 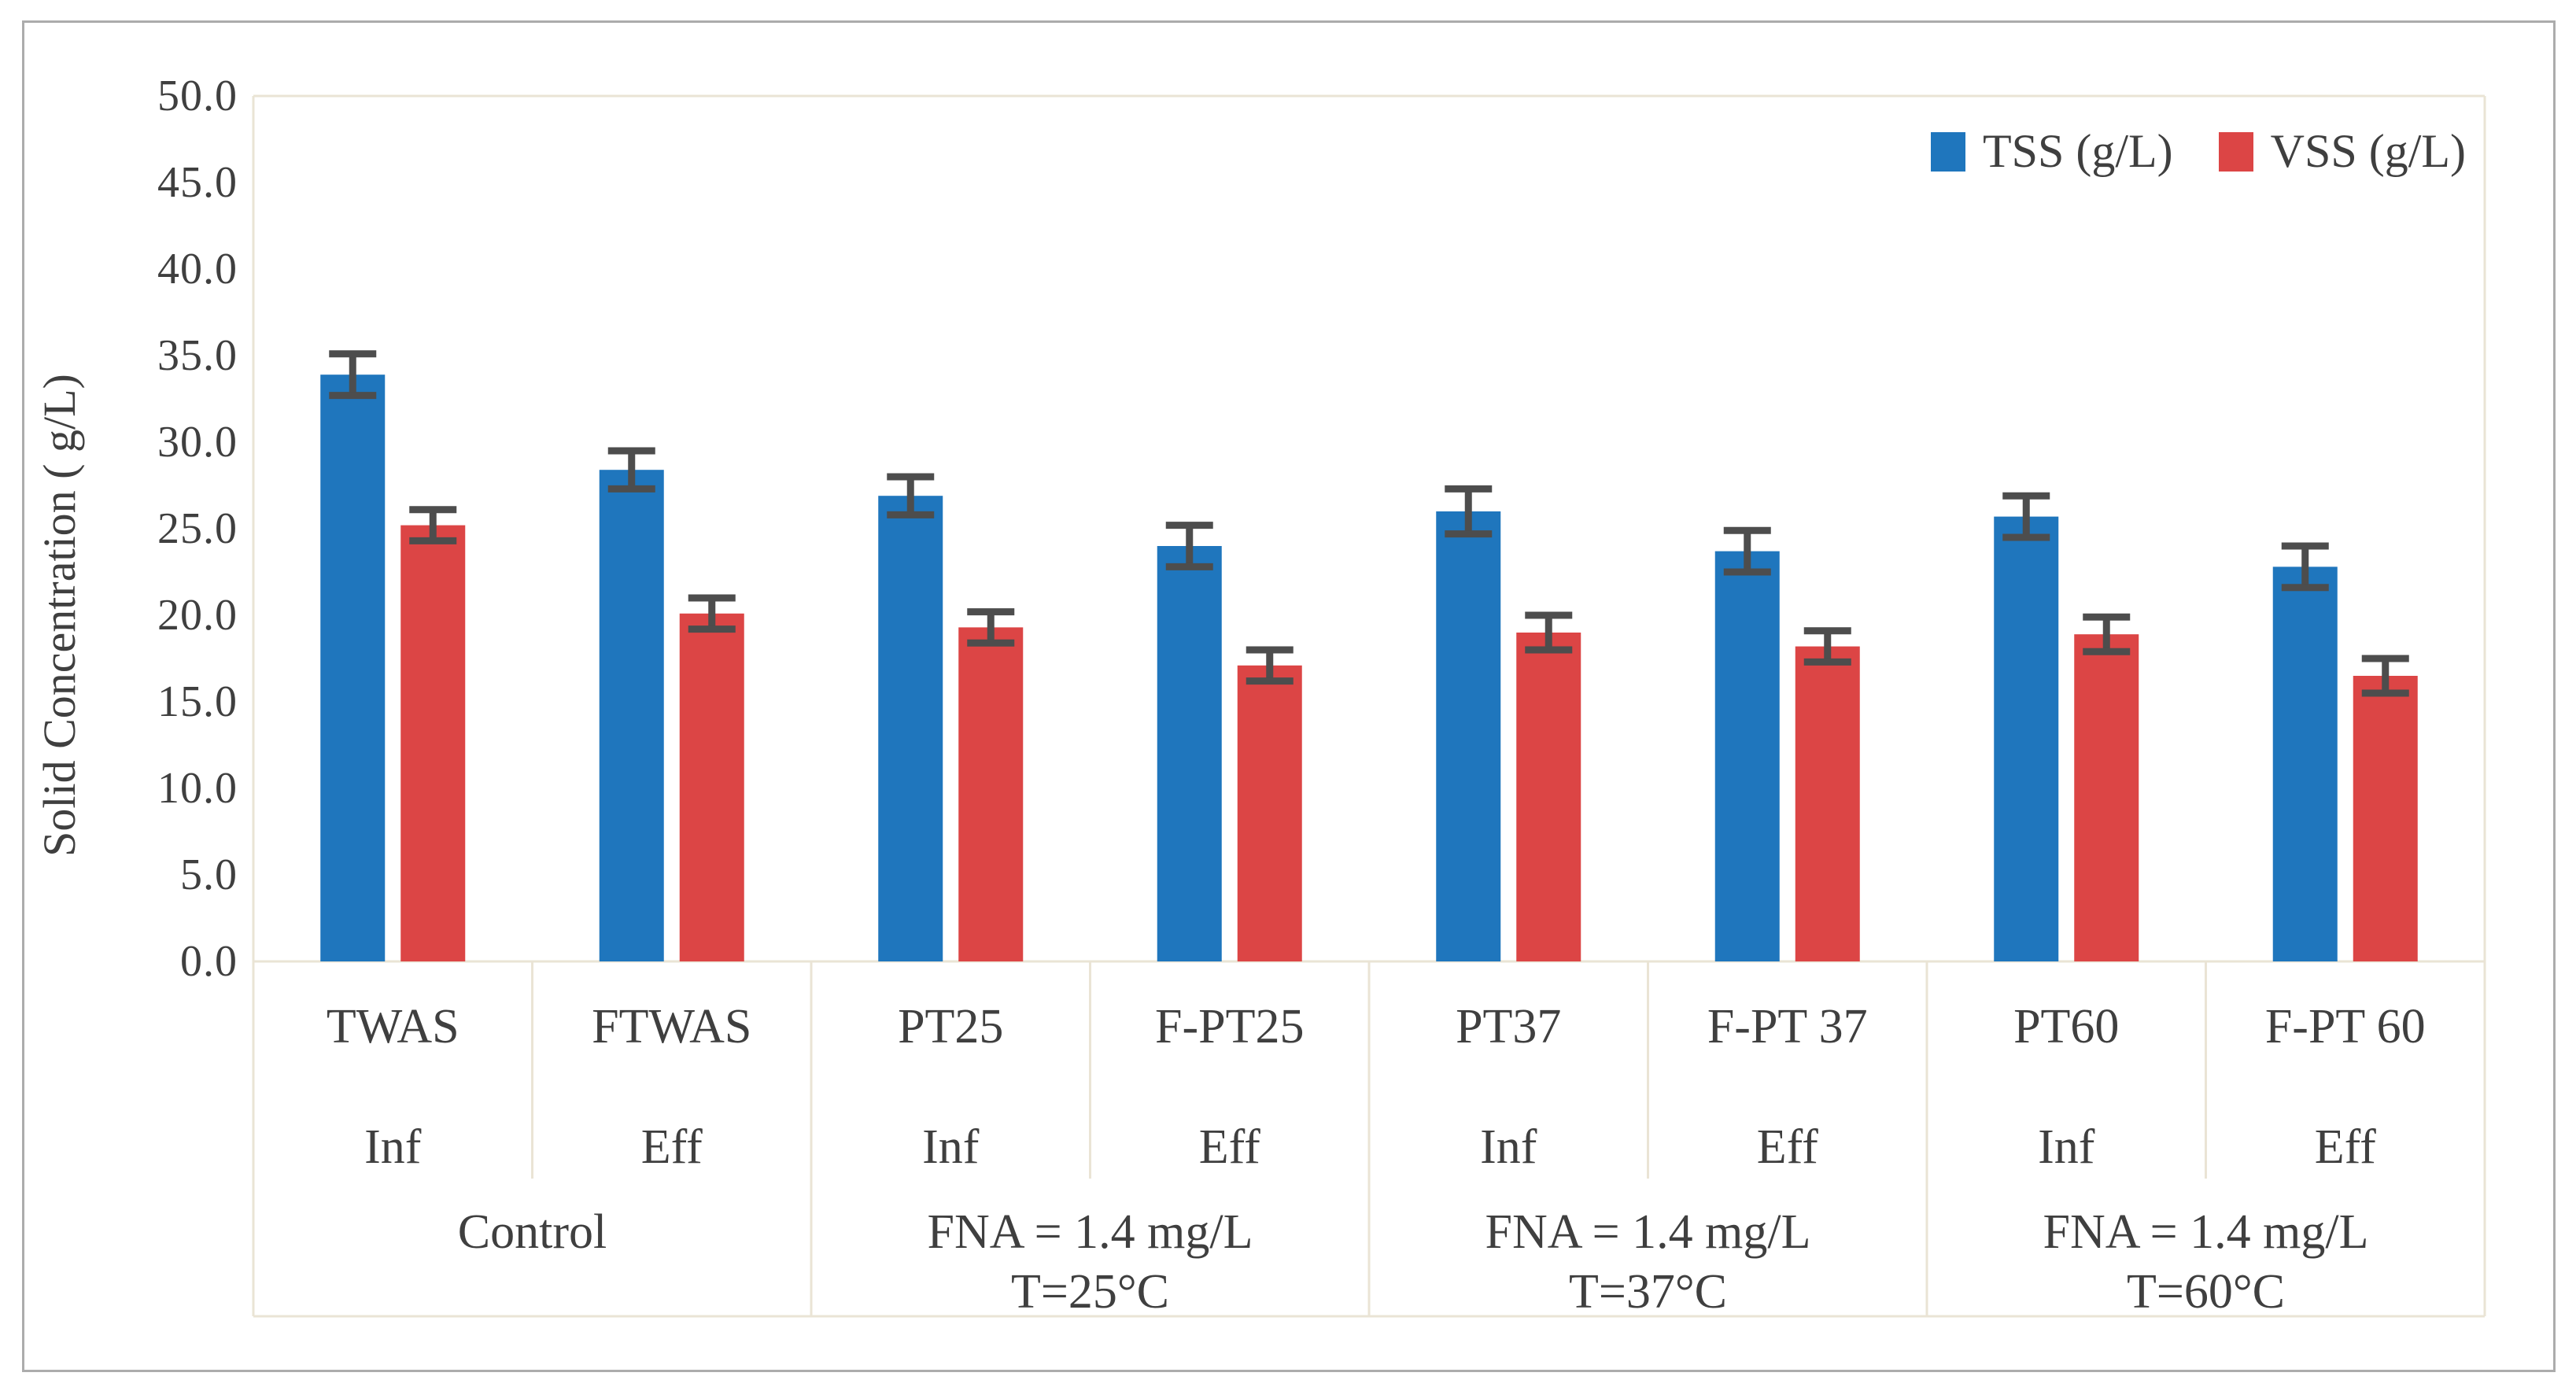 What do you see at coordinates (2066, 1026) in the screenshot?
I see `category-label: PT60` at bounding box center [2066, 1026].